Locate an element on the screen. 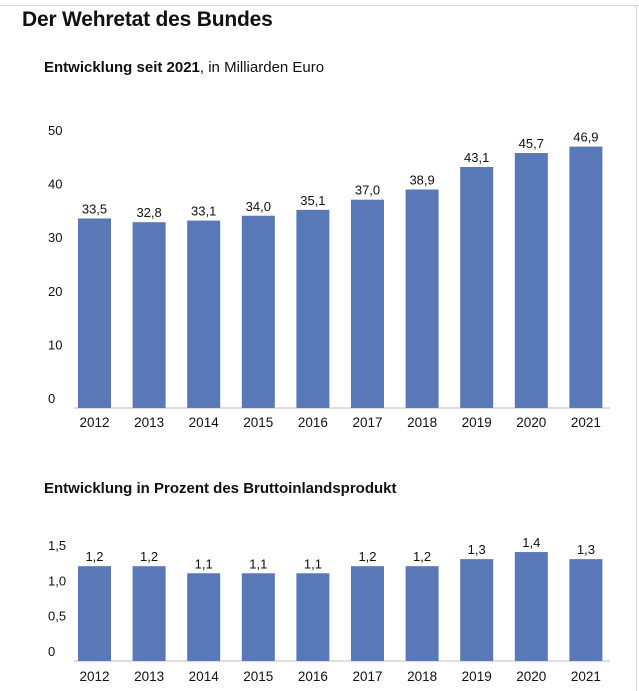 The image size is (639, 691). chart1-x-tick-label: 2012 is located at coordinates (94, 422).